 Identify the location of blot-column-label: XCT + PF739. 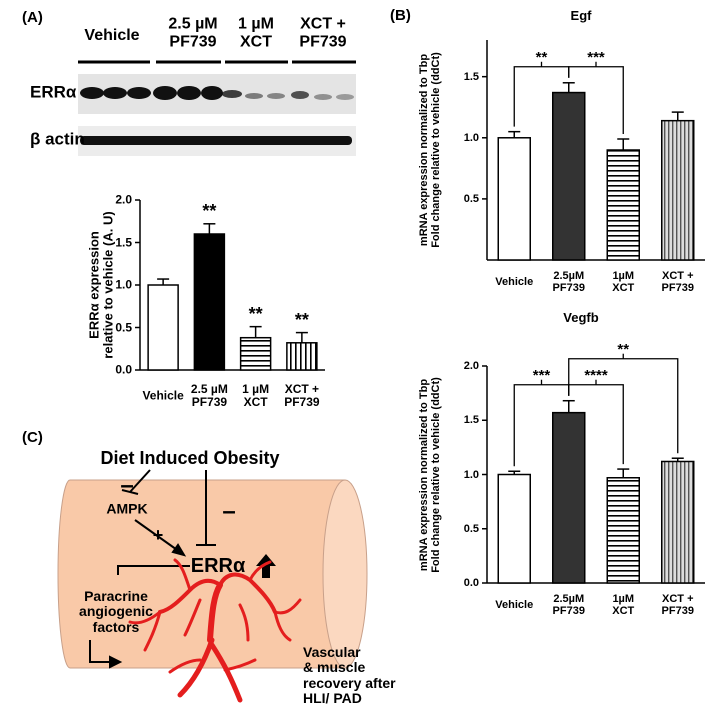
(323, 32).